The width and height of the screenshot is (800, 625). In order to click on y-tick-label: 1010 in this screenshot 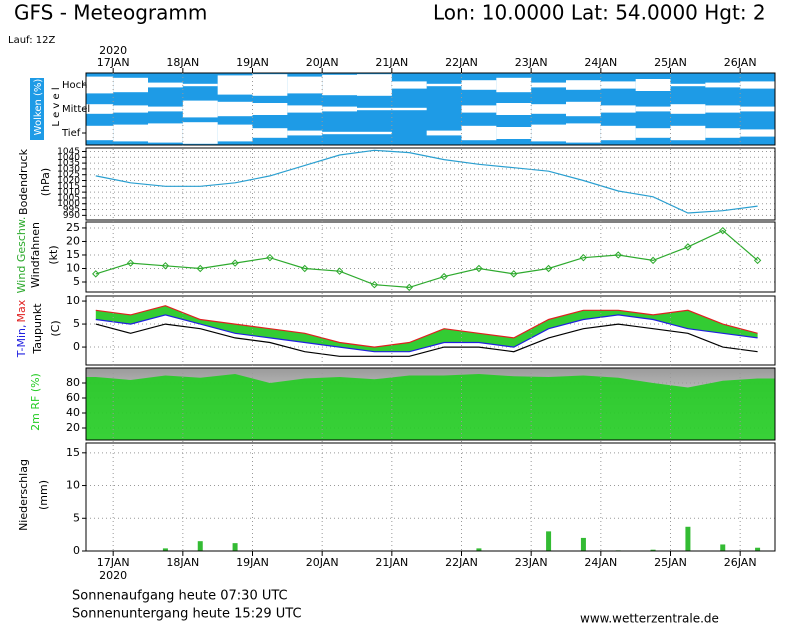, I will do `click(68, 193)`.